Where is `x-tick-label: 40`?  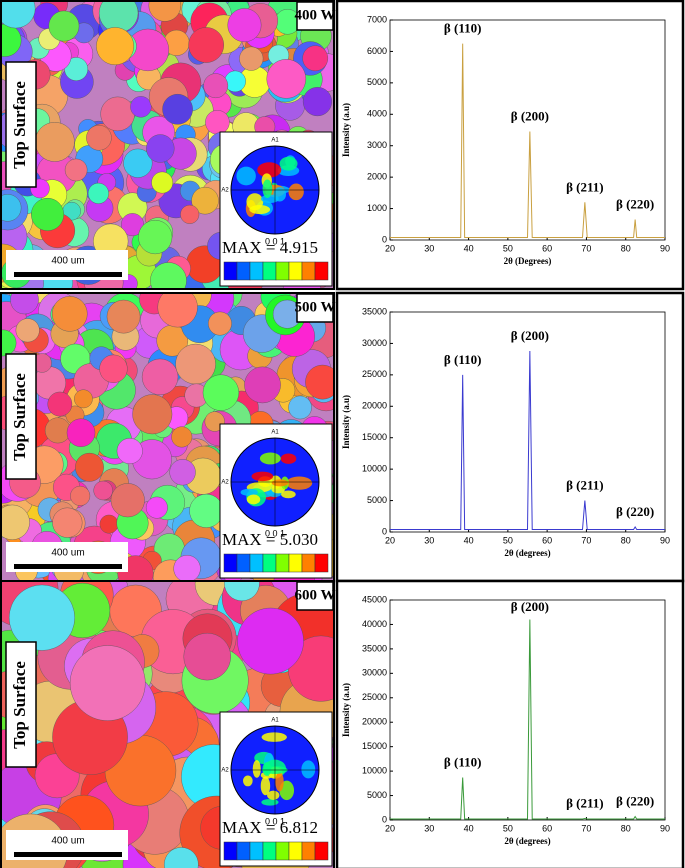
x-tick-label: 40 is located at coordinates (469, 540).